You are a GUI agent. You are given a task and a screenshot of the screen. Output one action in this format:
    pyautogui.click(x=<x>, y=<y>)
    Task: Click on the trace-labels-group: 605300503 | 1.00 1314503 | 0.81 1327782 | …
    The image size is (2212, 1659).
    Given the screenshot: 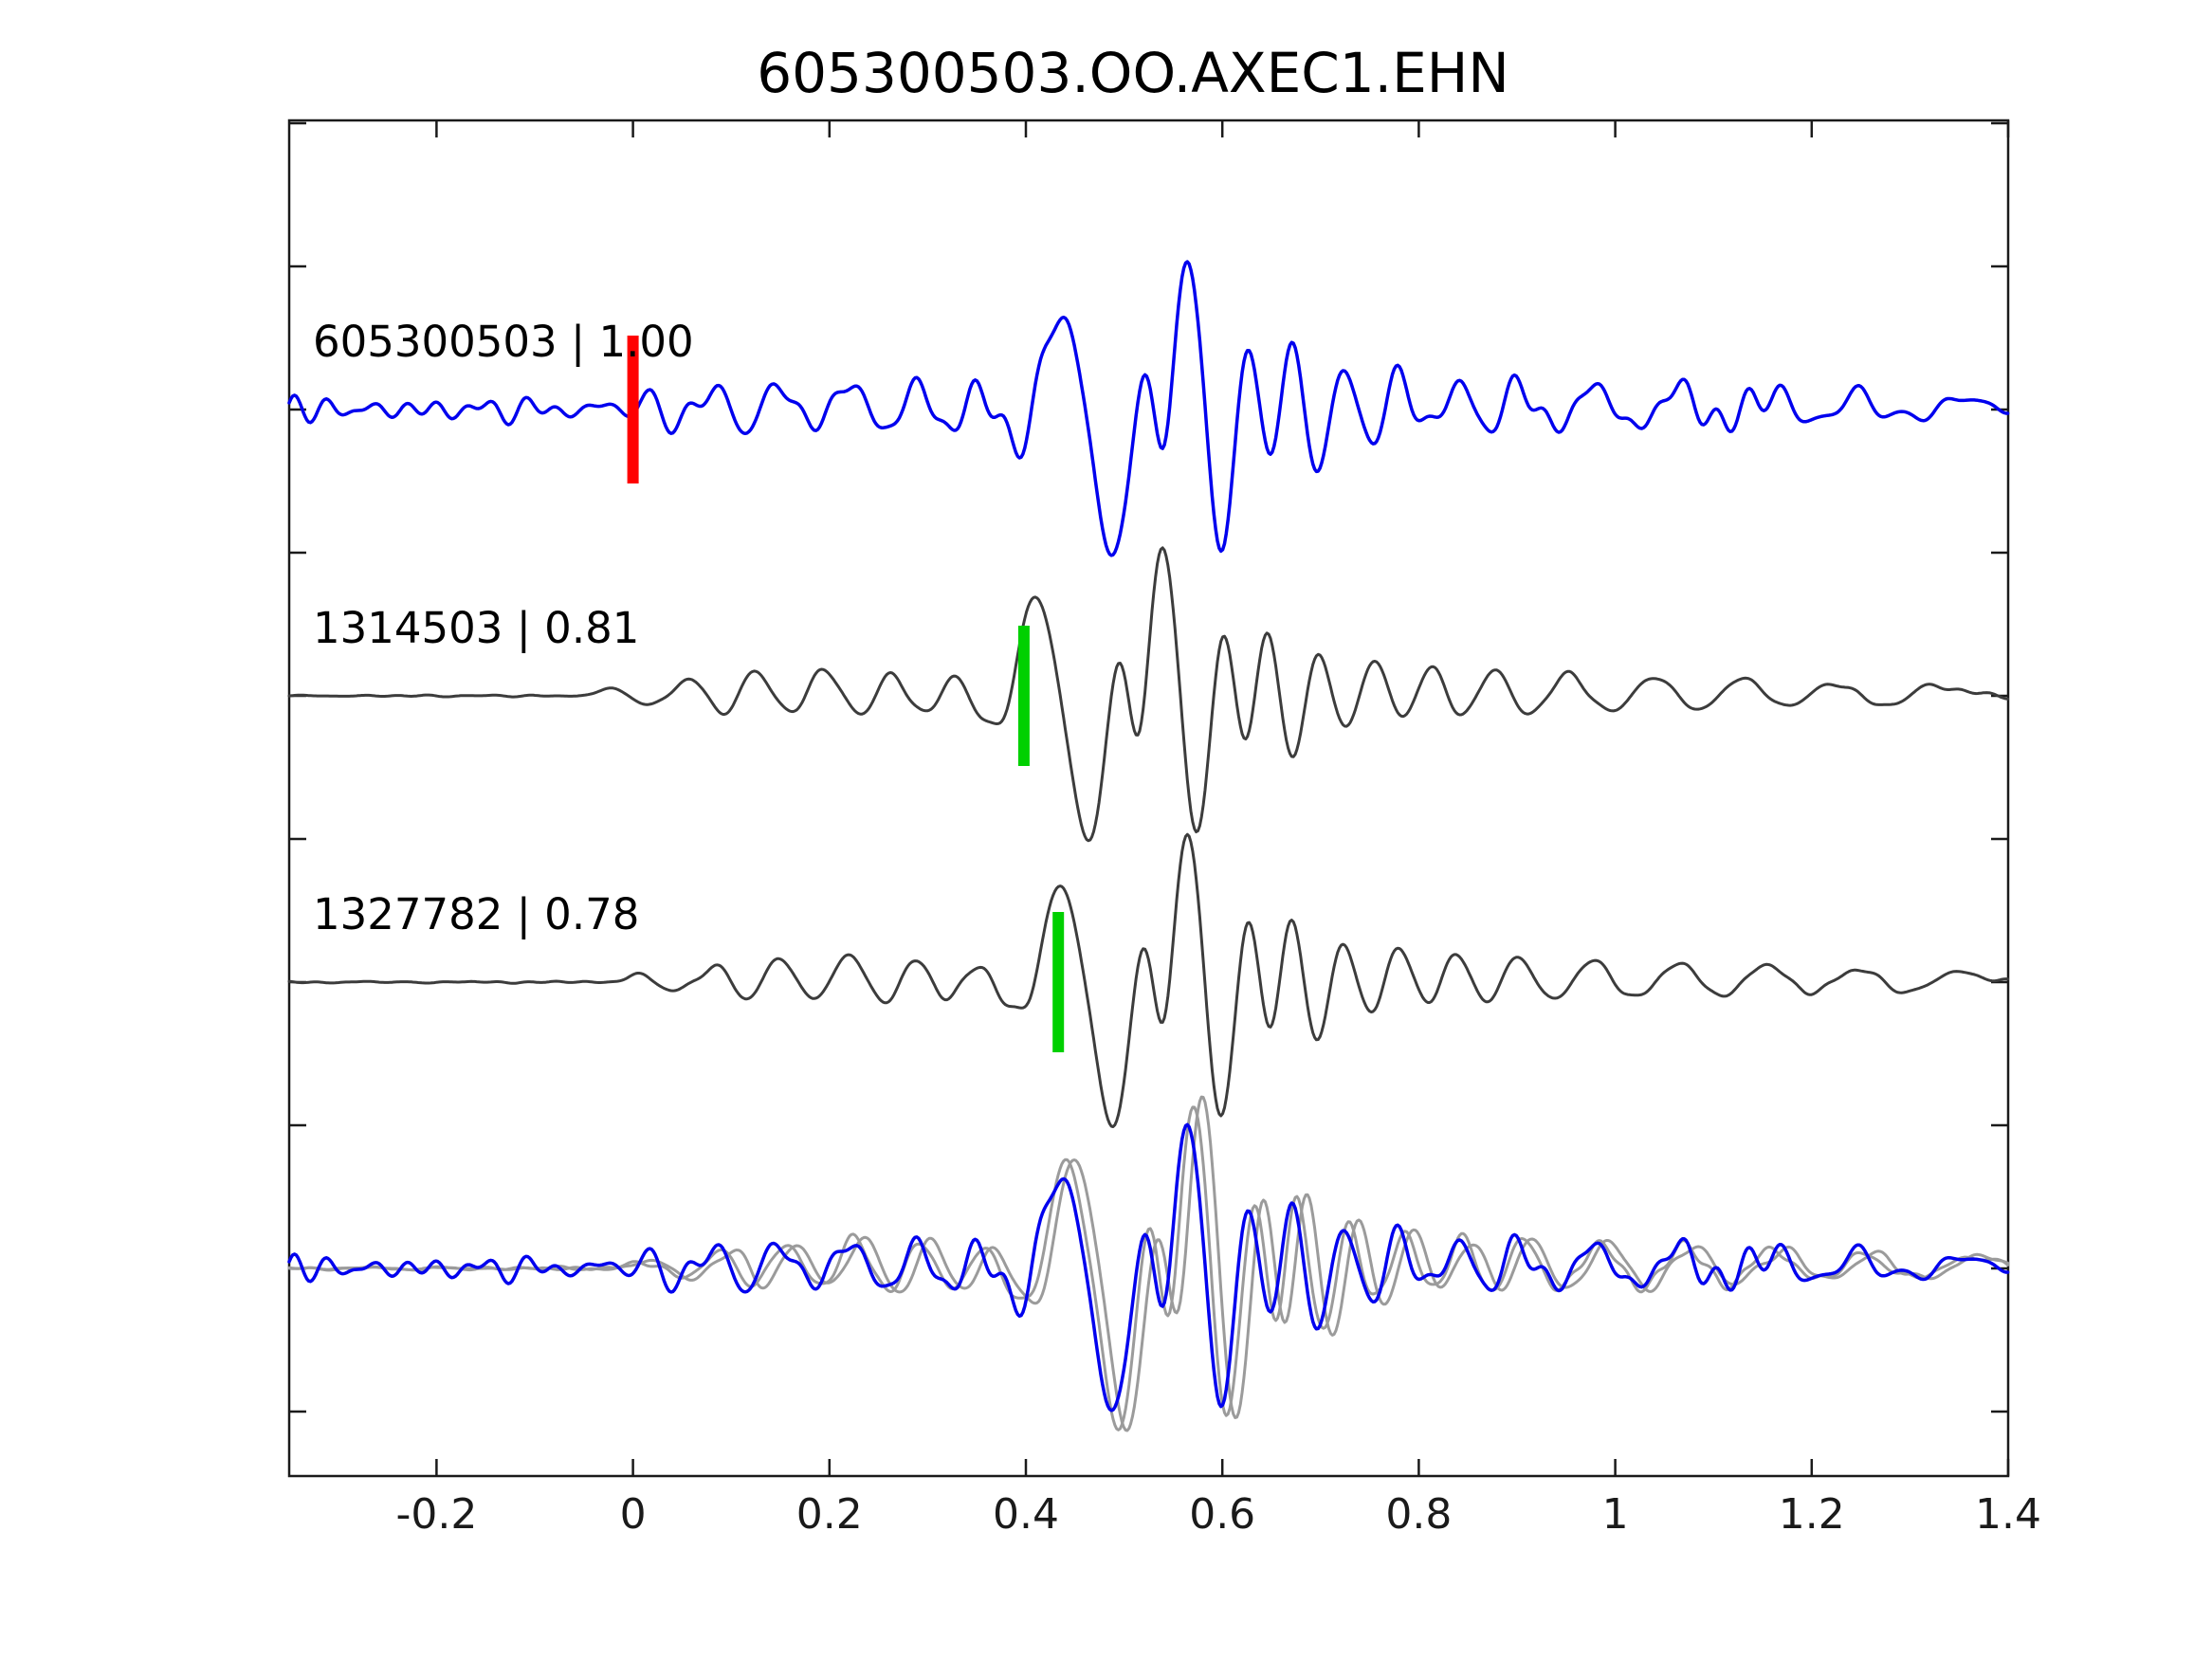 What is the action you would take?
    pyautogui.click(x=504, y=628)
    